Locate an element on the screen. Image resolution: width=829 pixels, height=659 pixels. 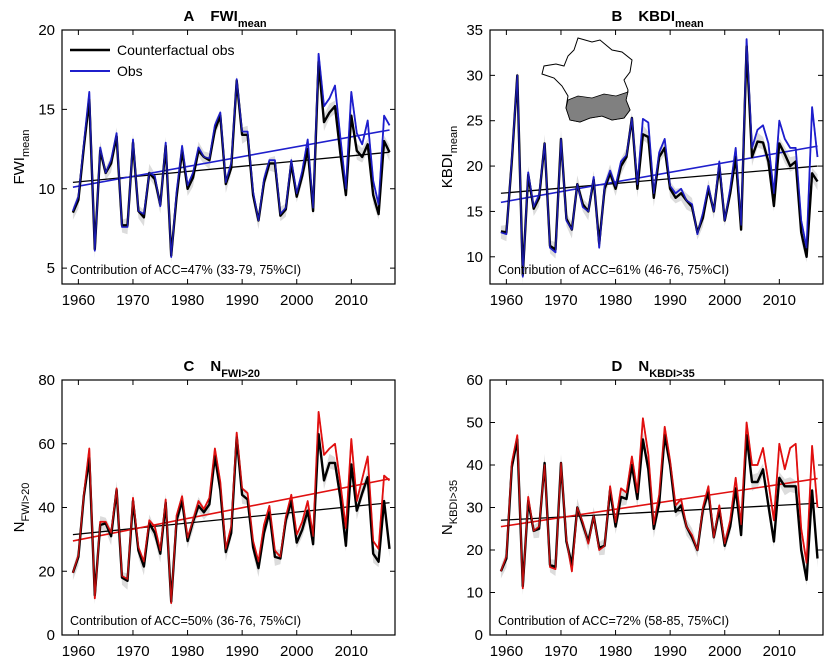
y-axis-label: FWImean is located at coordinates (21, 156).